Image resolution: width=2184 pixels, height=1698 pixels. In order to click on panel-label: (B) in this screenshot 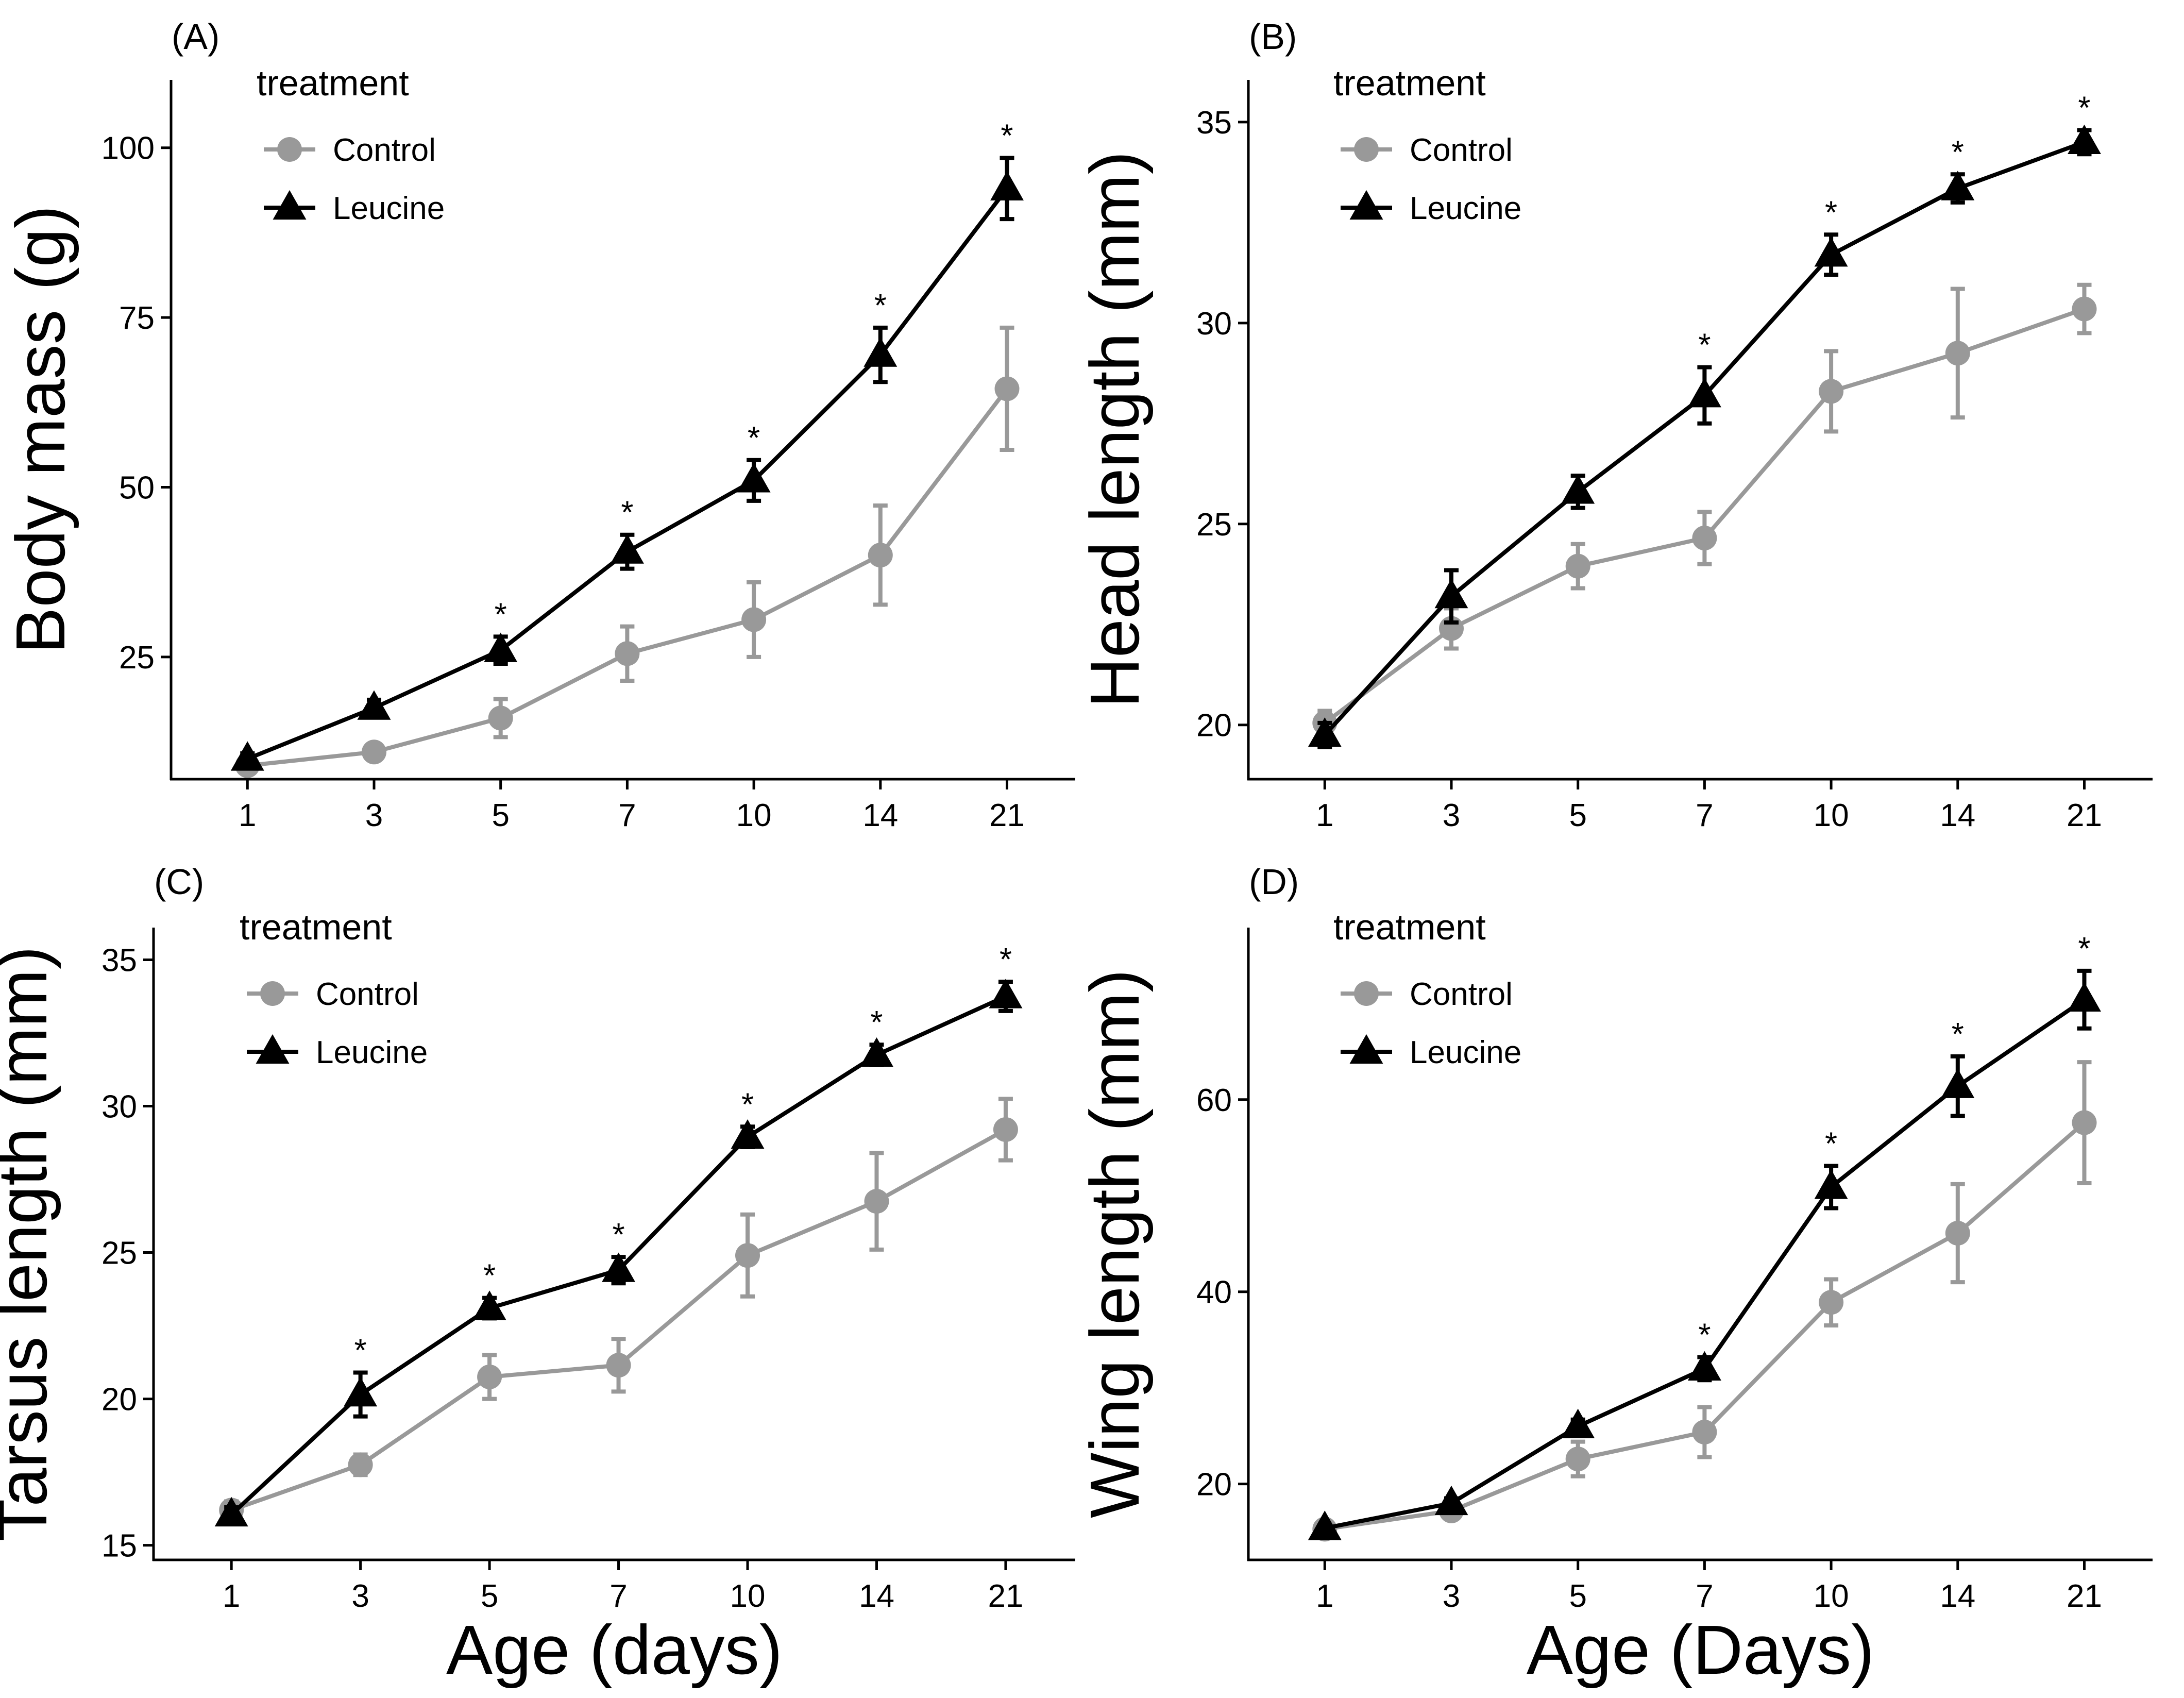, I will do `click(1273, 37)`.